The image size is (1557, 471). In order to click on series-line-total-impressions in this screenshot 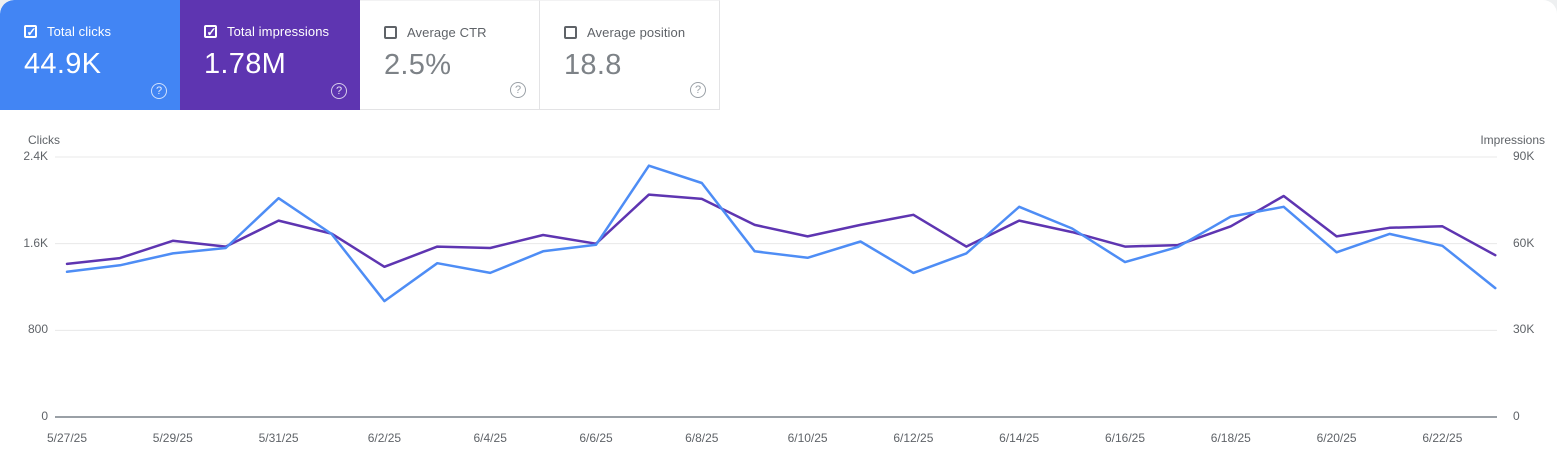, I will do `click(781, 231)`.